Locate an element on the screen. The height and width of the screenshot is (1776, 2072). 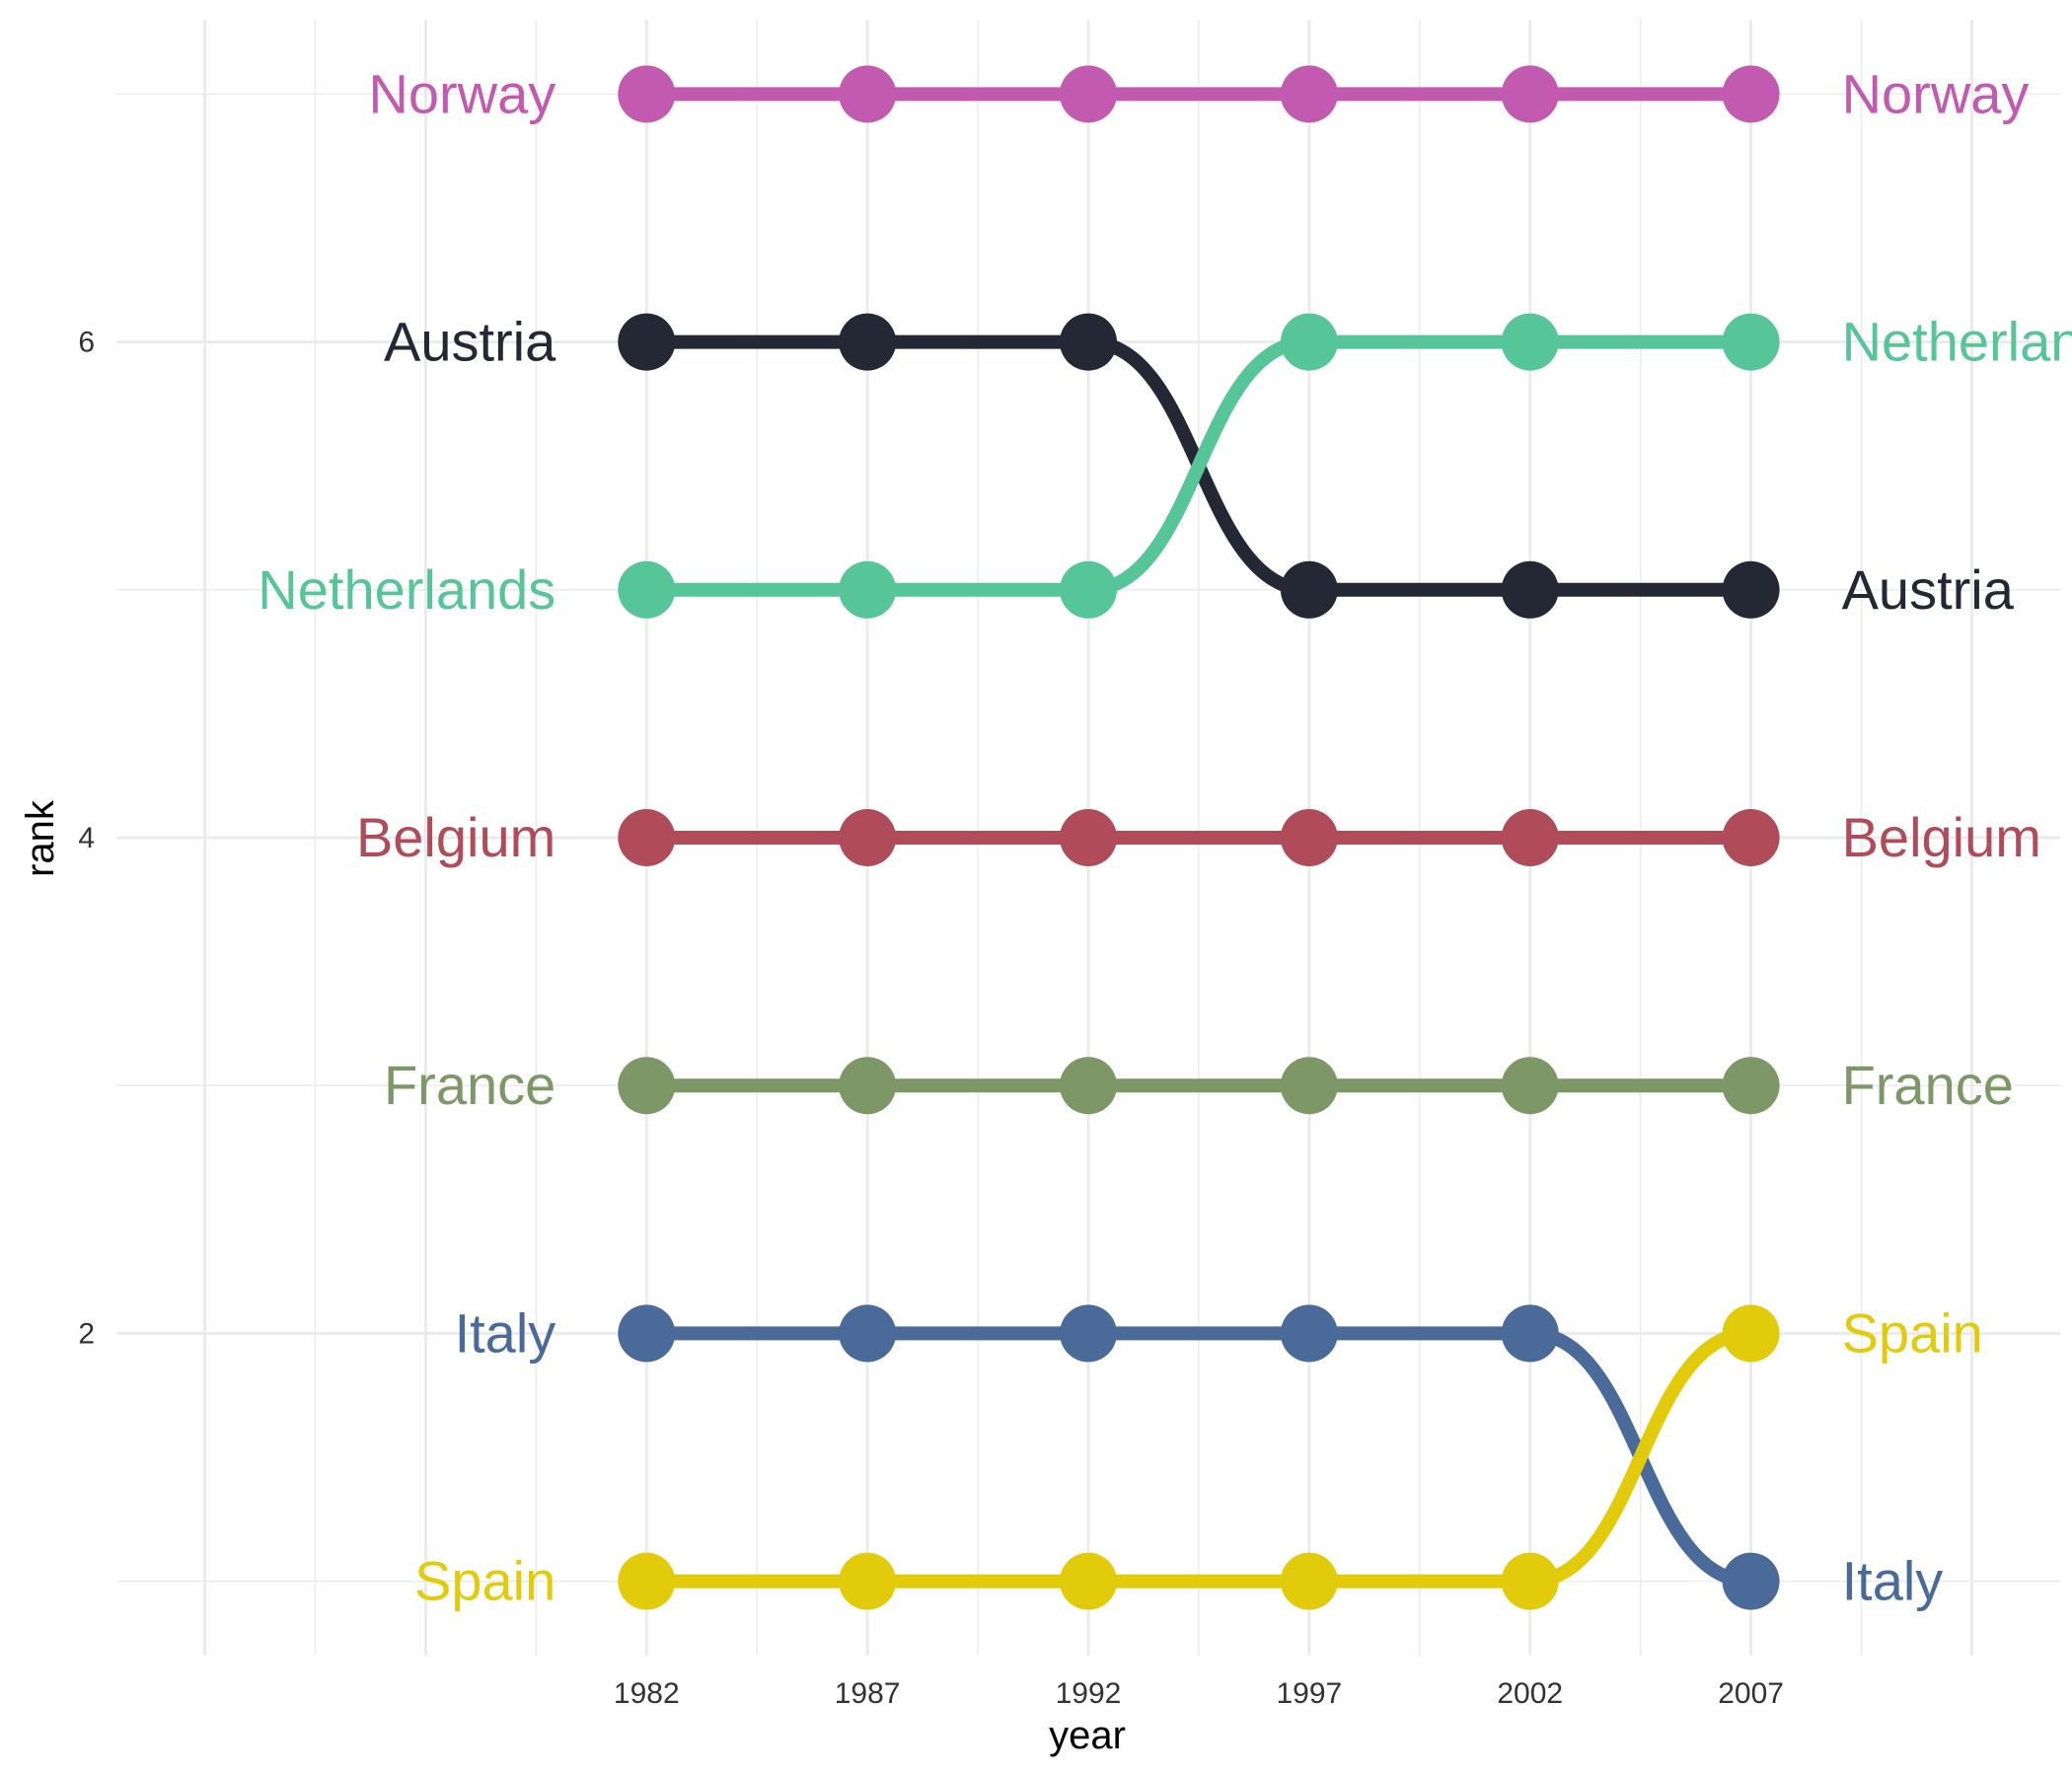
y-tick-label: 6 is located at coordinates (86, 343).